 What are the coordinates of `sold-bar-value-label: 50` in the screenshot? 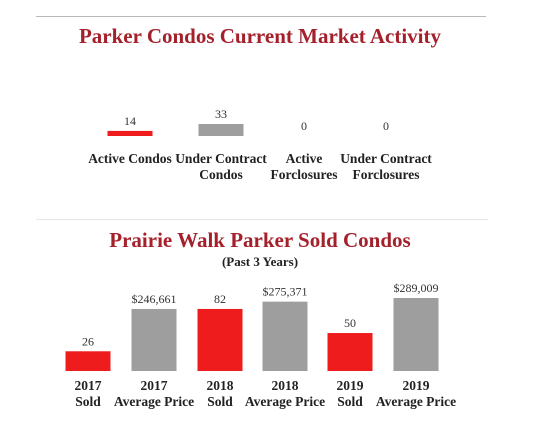 It's located at (350, 323).